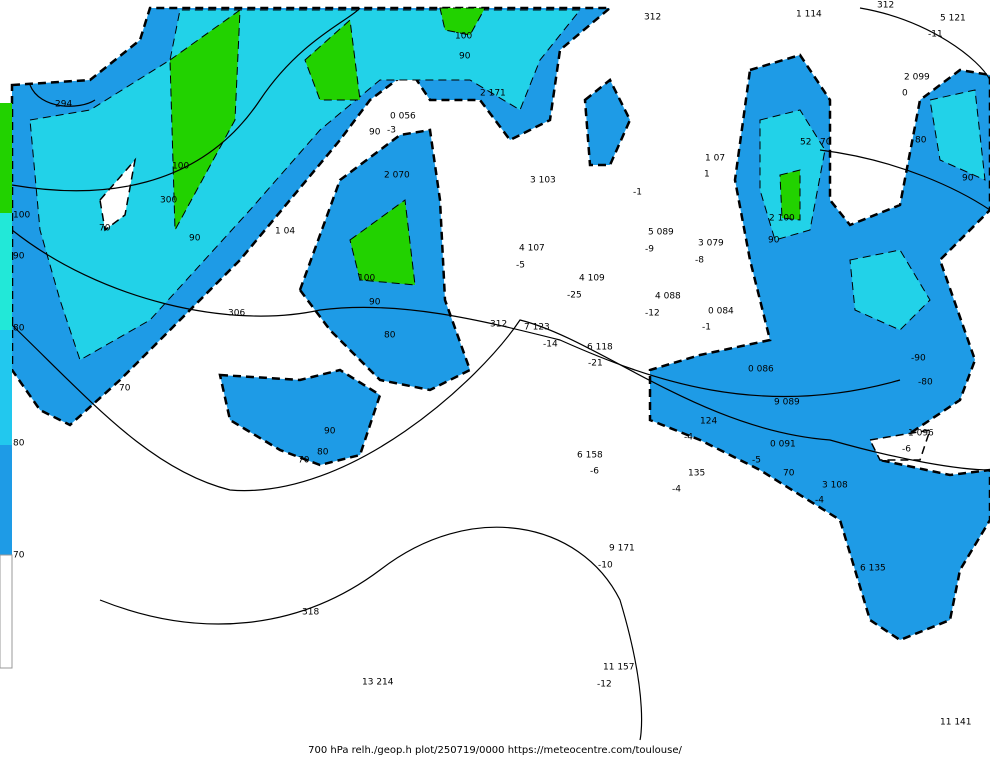  What do you see at coordinates (661, 233) in the screenshot?
I see `map-label: 5 089` at bounding box center [661, 233].